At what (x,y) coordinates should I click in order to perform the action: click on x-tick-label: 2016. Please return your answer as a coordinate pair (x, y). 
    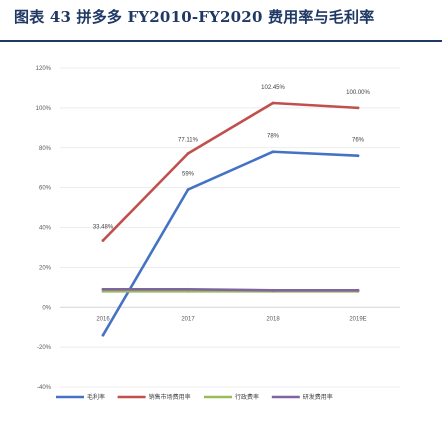
    Looking at the image, I should click on (103, 319).